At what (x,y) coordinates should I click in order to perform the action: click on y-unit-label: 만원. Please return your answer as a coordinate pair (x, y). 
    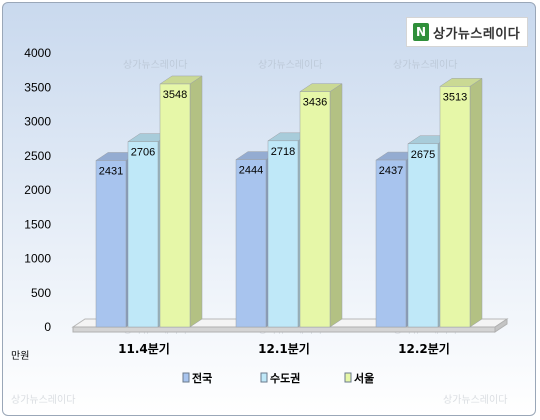
    Looking at the image, I should click on (20, 356).